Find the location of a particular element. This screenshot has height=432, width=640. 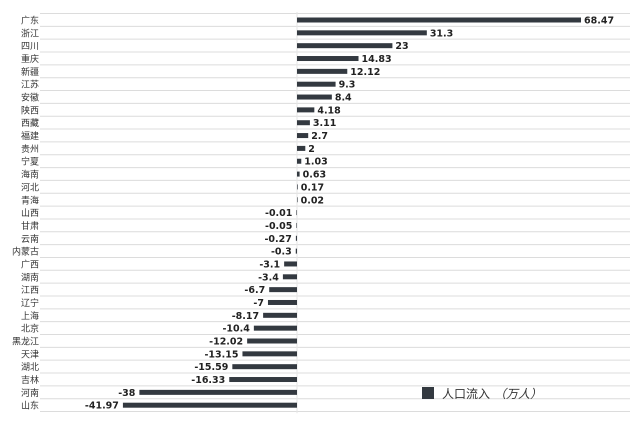

value-label: 0.17 is located at coordinates (312, 187).